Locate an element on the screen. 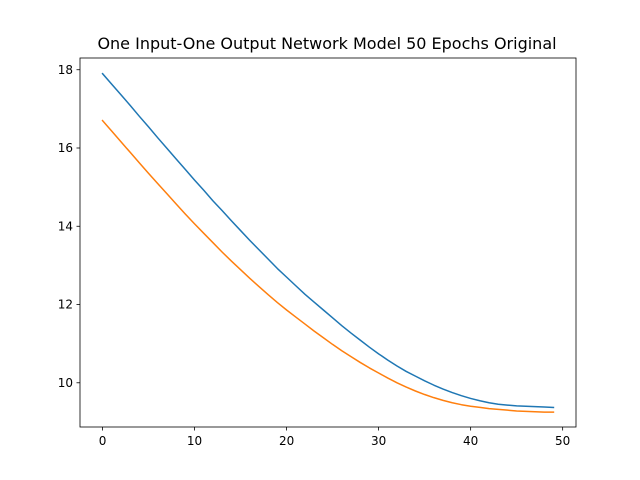 Image resolution: width=640 pixels, height=480 pixels. y-tick-label: 12 is located at coordinates (65, 305).